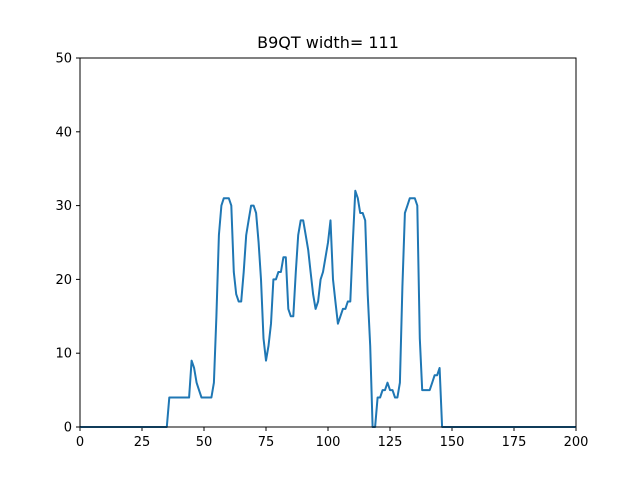  What do you see at coordinates (68, 428) in the screenshot?
I see `y-tick-label: 0` at bounding box center [68, 428].